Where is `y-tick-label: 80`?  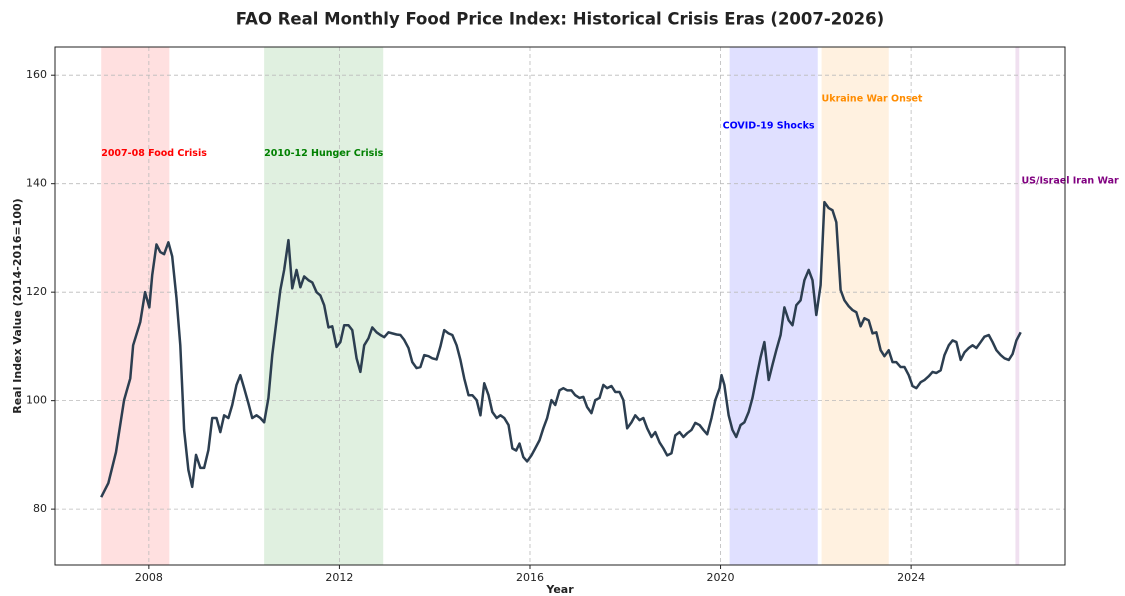 y-tick-label: 80 is located at coordinates (40, 508).